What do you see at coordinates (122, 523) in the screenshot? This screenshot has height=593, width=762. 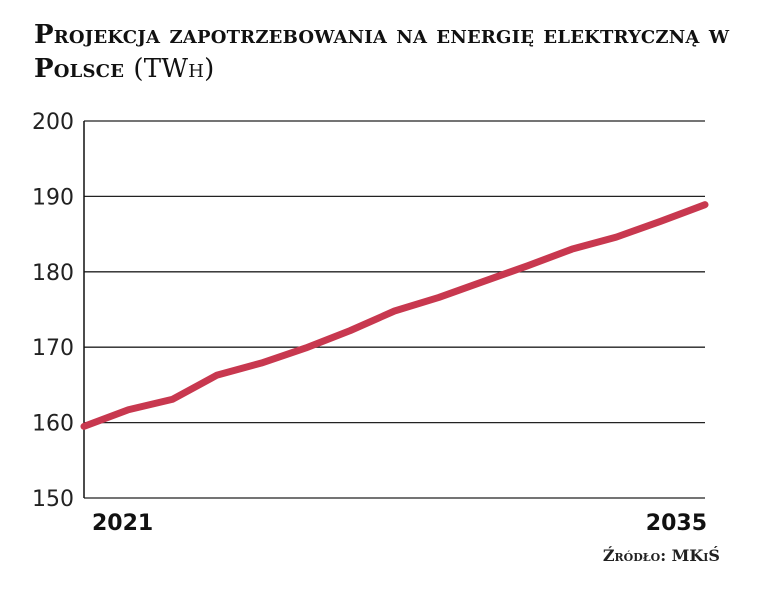 I see `x-tick-label: 2021` at bounding box center [122, 523].